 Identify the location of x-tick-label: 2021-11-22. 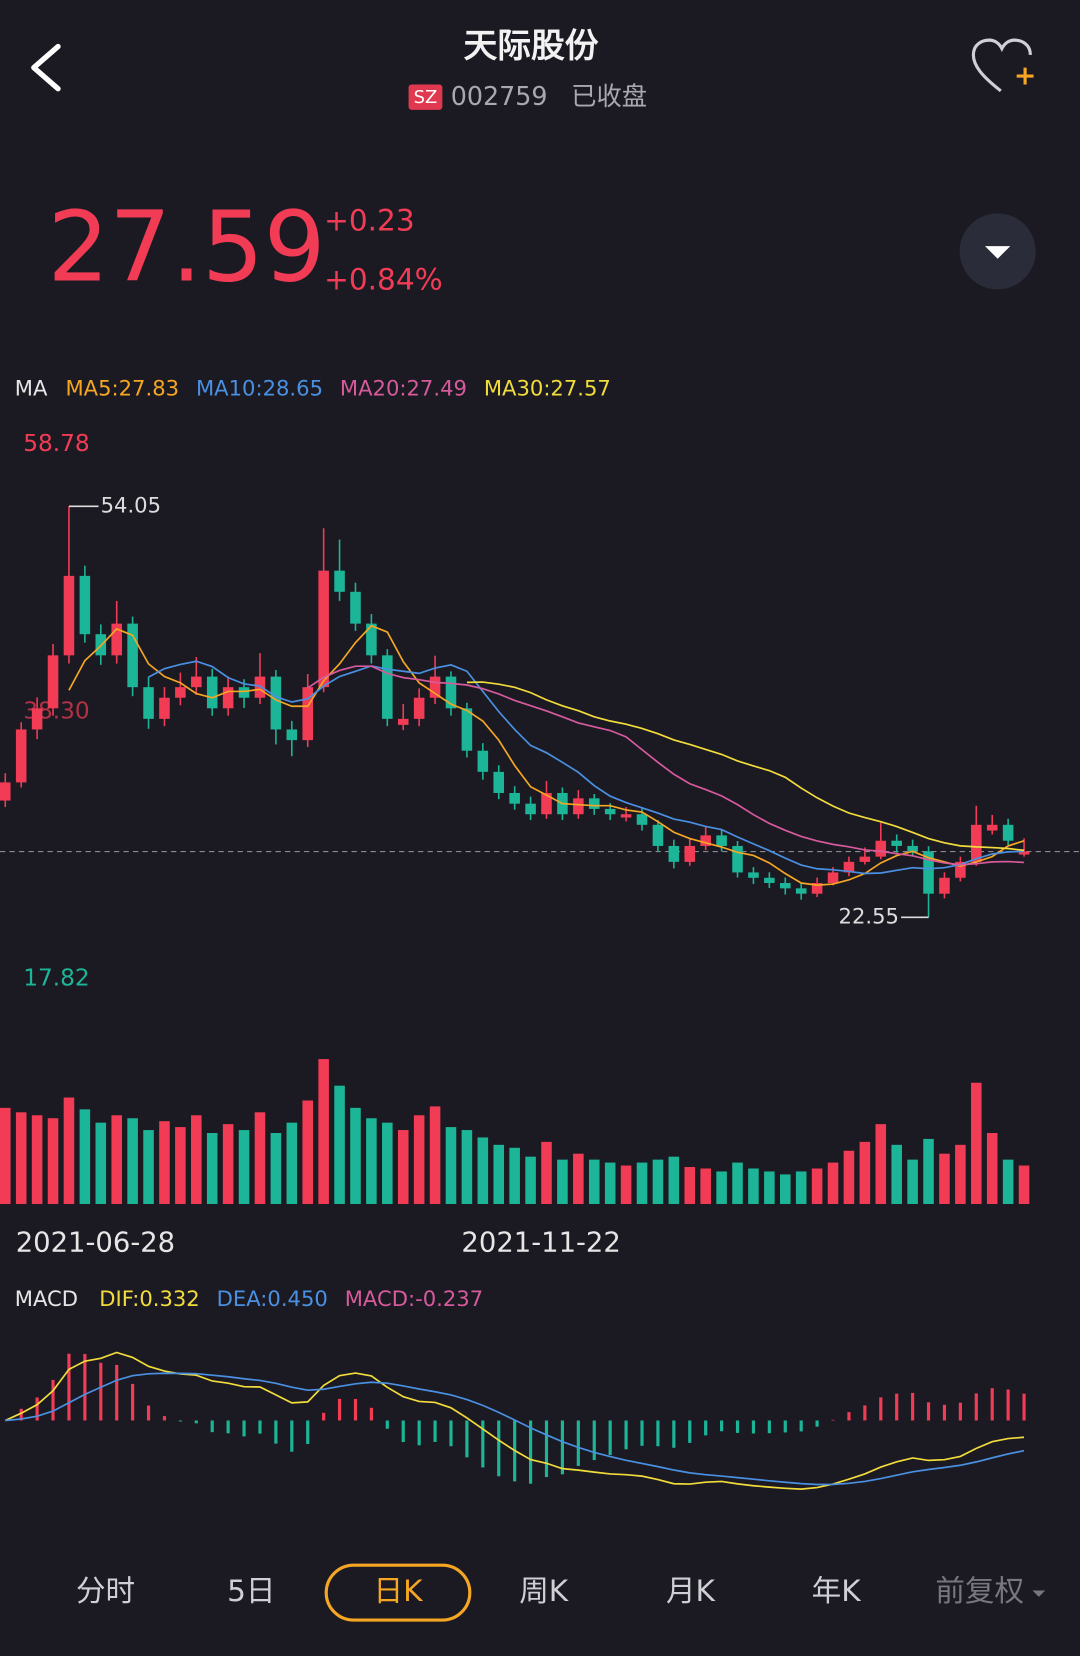
(540, 1243).